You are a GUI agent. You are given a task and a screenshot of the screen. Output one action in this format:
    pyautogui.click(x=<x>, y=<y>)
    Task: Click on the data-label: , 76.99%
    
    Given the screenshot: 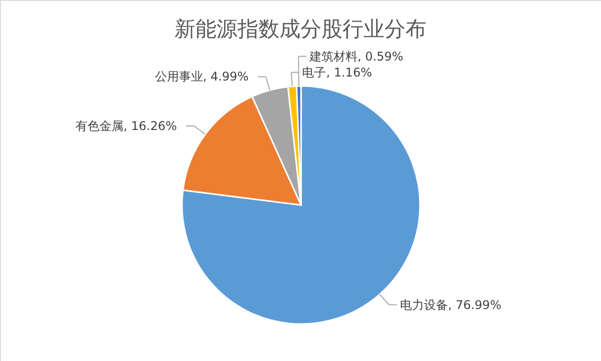 What is the action you would take?
    pyautogui.click(x=475, y=305)
    